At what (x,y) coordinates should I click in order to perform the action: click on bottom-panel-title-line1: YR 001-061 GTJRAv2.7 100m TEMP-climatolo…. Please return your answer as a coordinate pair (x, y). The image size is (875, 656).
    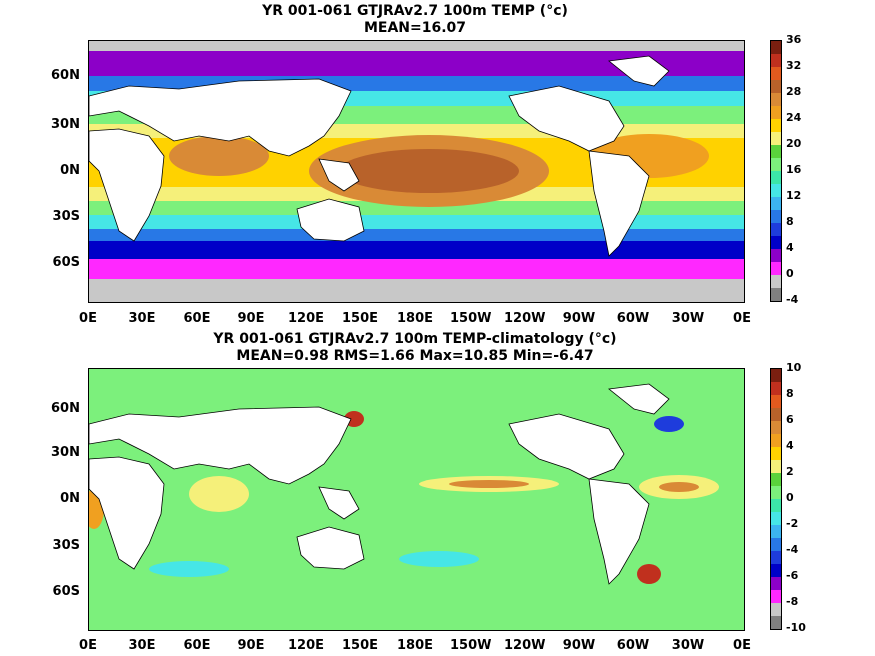
    Looking at the image, I should click on (415, 339).